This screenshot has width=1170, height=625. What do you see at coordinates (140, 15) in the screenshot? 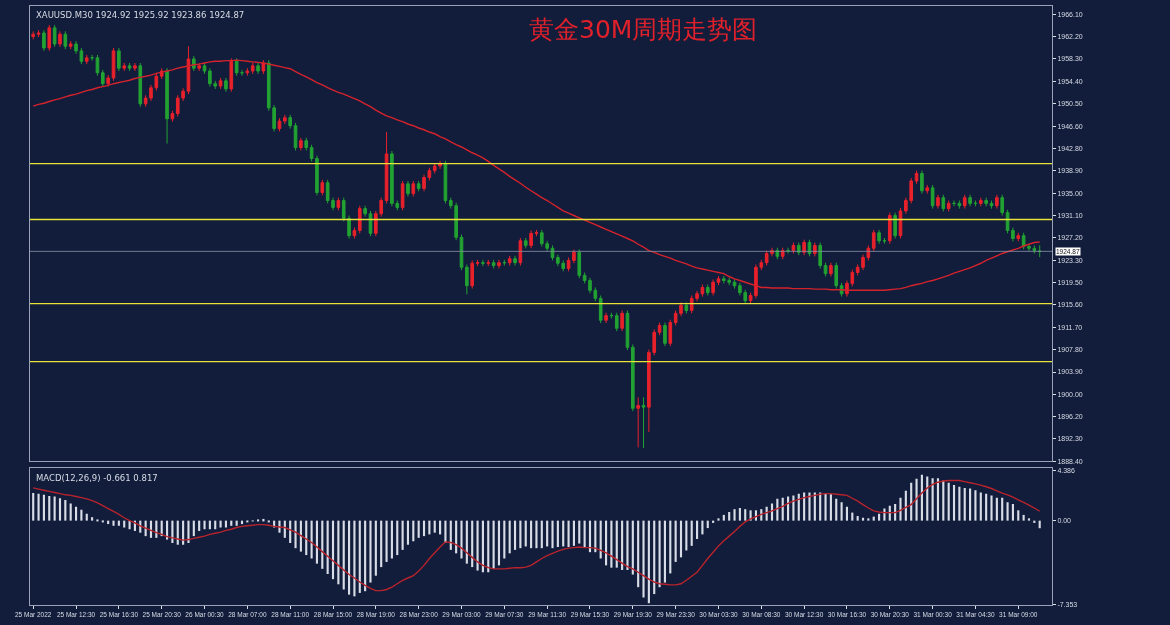
I see `annotation: XAUUSD.M30 1924.92 1925.92 1923.86 1924.87` at bounding box center [140, 15].